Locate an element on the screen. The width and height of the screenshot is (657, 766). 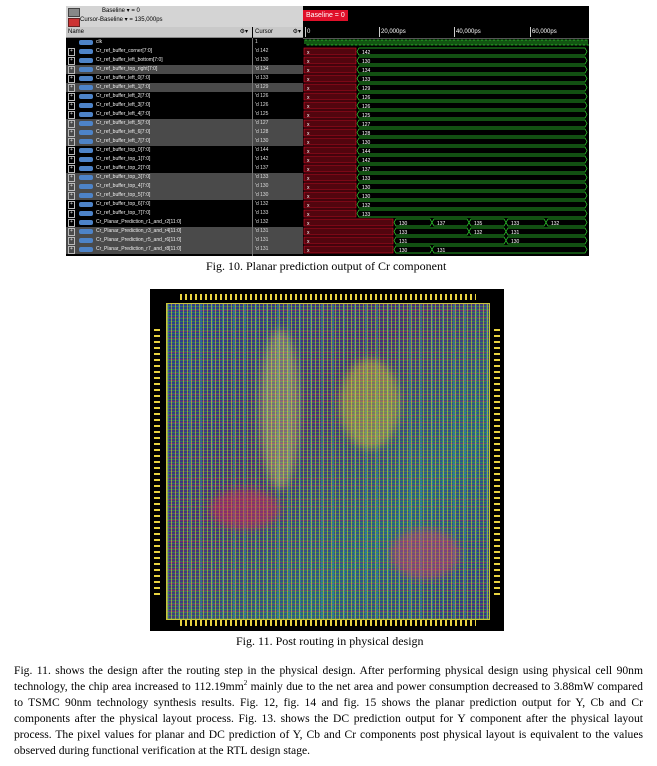
signal-row: + Cr_ref_buffer_top_3[7:0] 'd 133 is located at coordinates (184, 177).